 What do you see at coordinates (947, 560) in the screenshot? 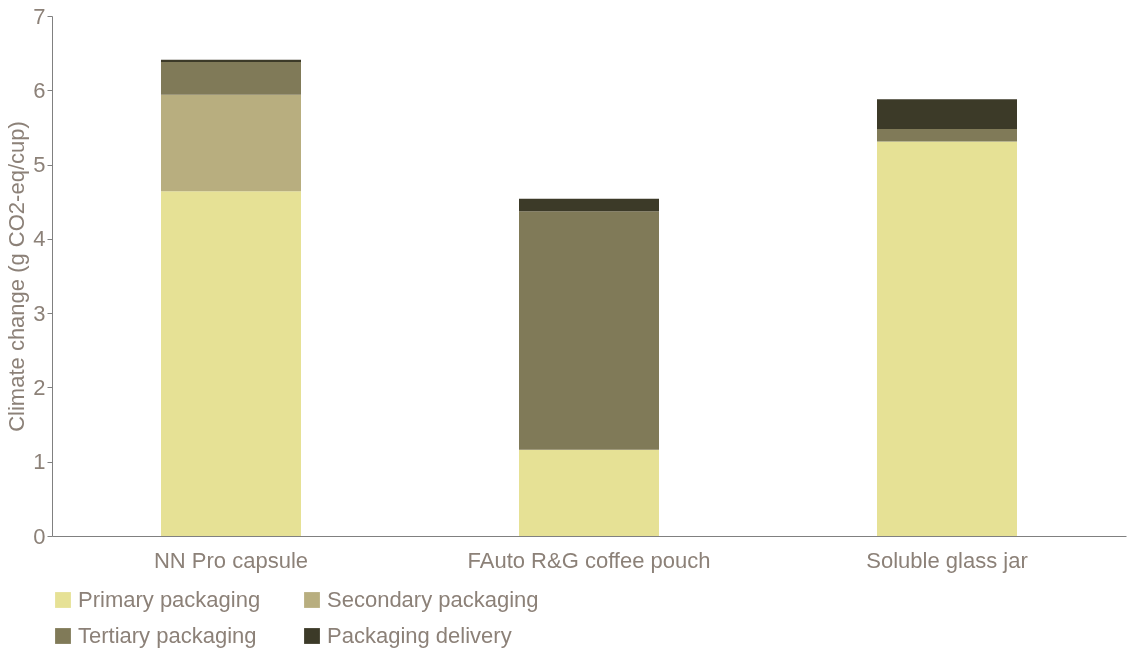
I see `x-tick-label: Soluble glass jar` at bounding box center [947, 560].